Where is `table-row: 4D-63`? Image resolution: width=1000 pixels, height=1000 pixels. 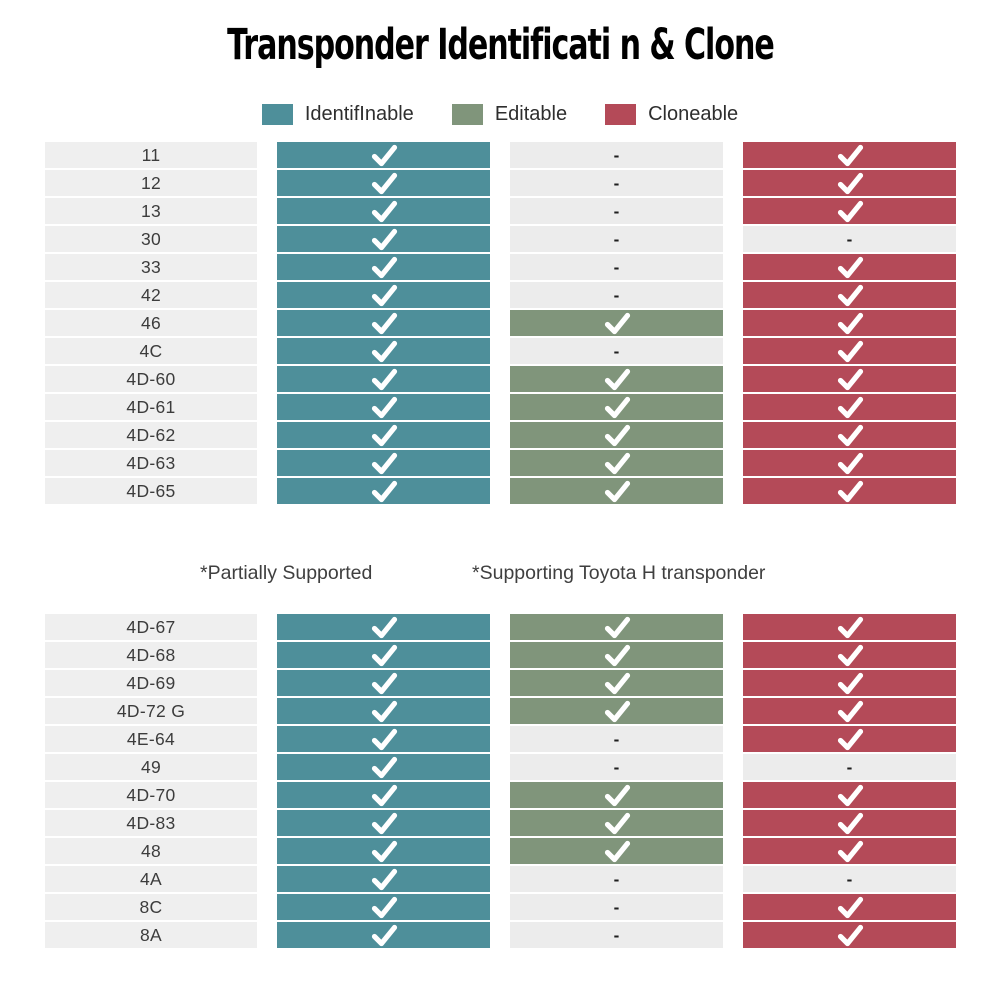 table-row: 4D-63 is located at coordinates (501, 463).